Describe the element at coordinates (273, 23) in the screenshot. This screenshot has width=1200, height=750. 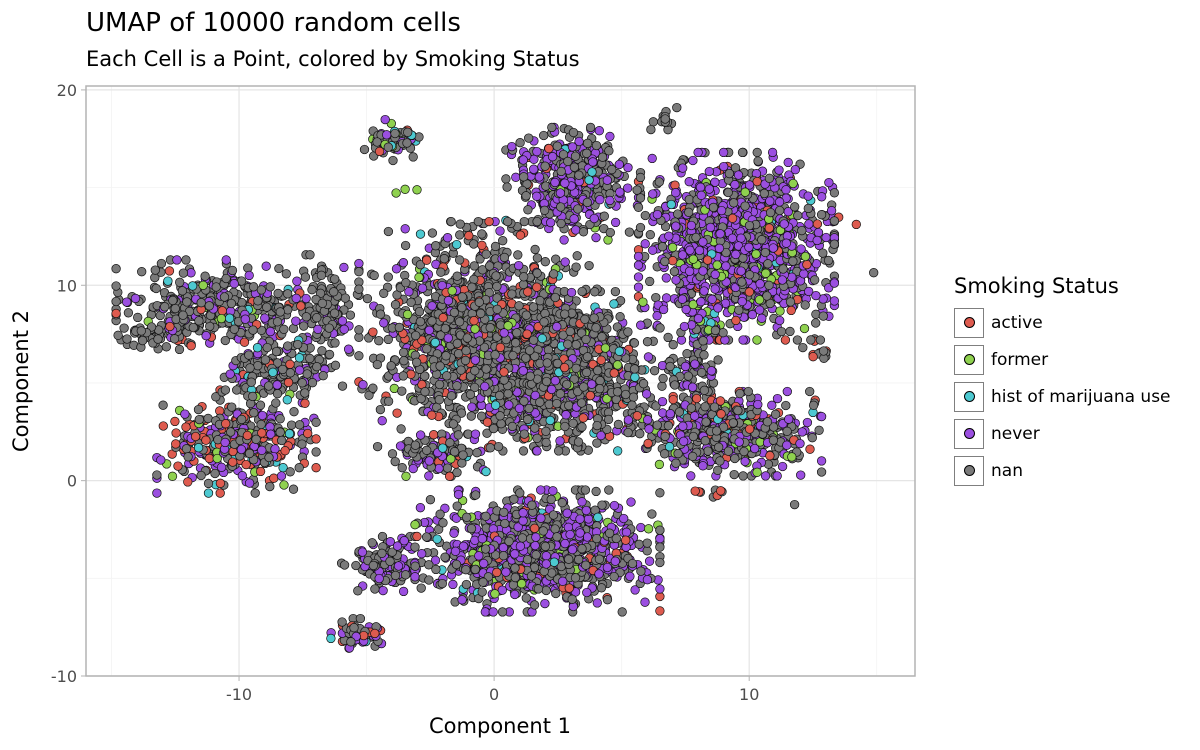
I see `chart-title: UMAP of 10000 random cells` at that location.